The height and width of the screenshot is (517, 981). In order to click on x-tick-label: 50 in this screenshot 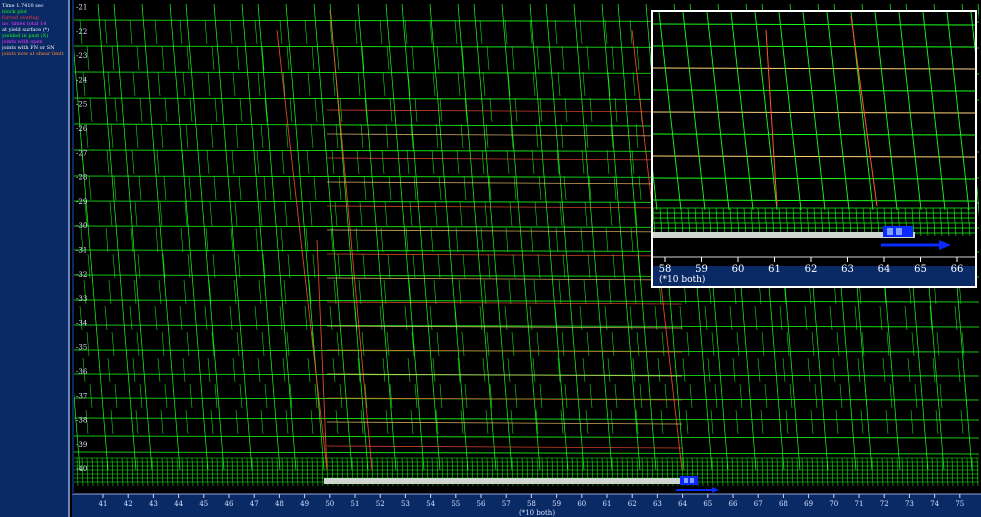, I will do `click(329, 504)`.